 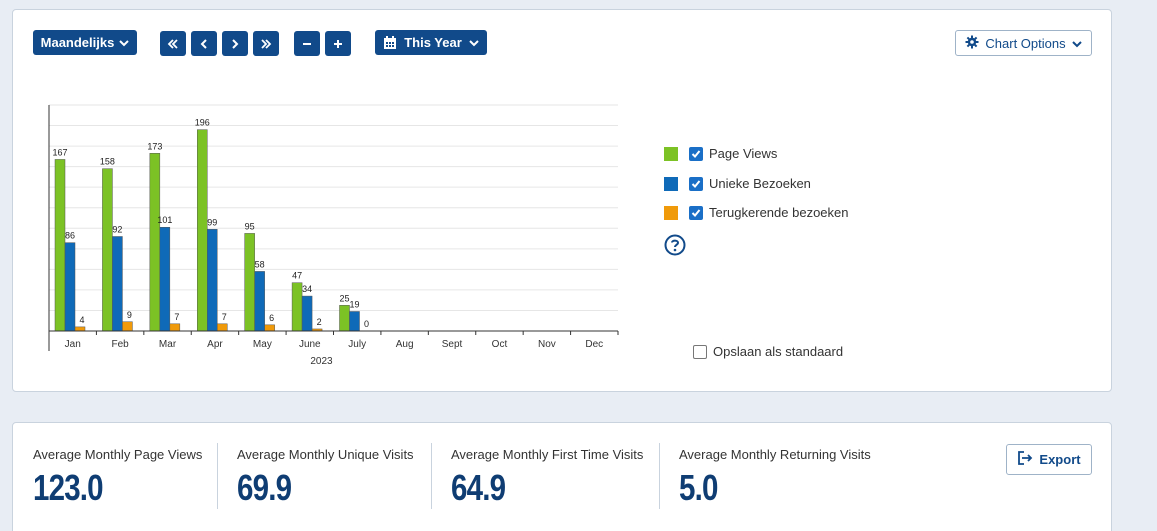 What do you see at coordinates (779, 212) in the screenshot?
I see `legend-label: Terugkerende bezoeken` at bounding box center [779, 212].